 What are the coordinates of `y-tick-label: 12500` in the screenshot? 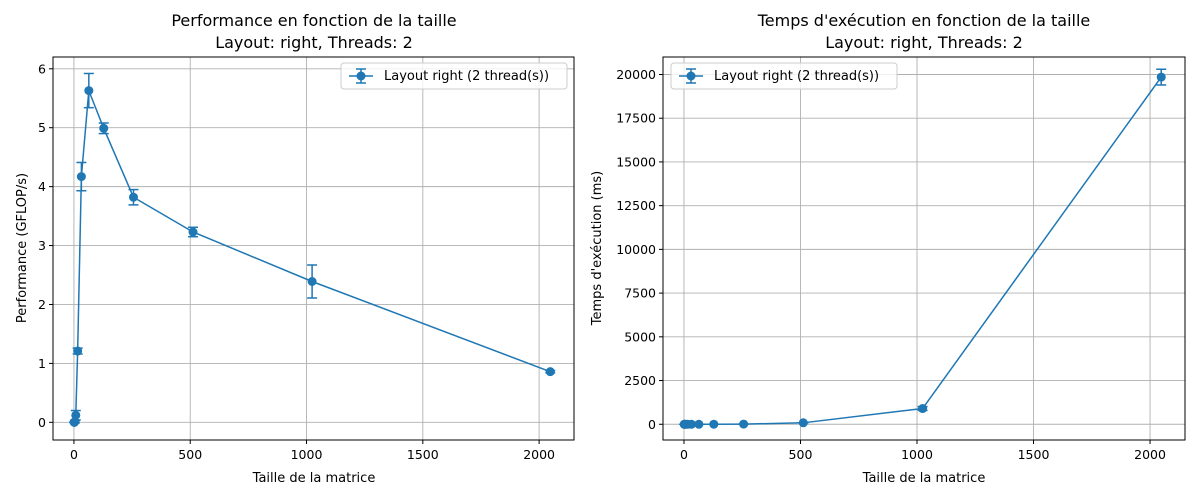 It's located at (636, 205).